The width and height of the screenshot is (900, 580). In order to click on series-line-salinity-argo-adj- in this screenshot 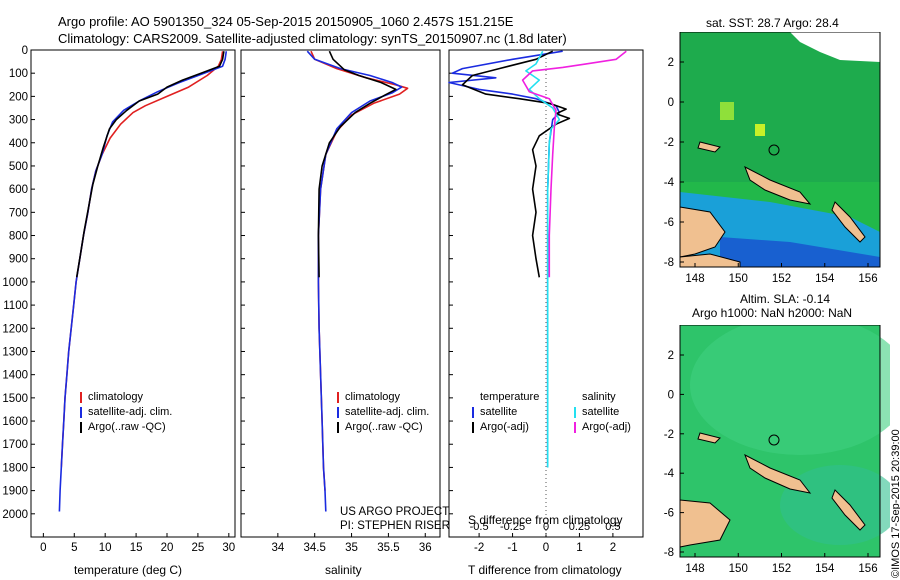, I will do `click(574, 164)`.